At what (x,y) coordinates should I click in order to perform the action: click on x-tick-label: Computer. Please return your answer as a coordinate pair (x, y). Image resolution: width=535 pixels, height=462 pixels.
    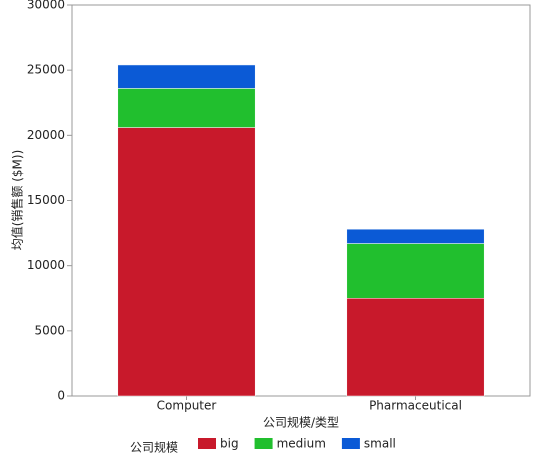
    Looking at the image, I should click on (187, 406).